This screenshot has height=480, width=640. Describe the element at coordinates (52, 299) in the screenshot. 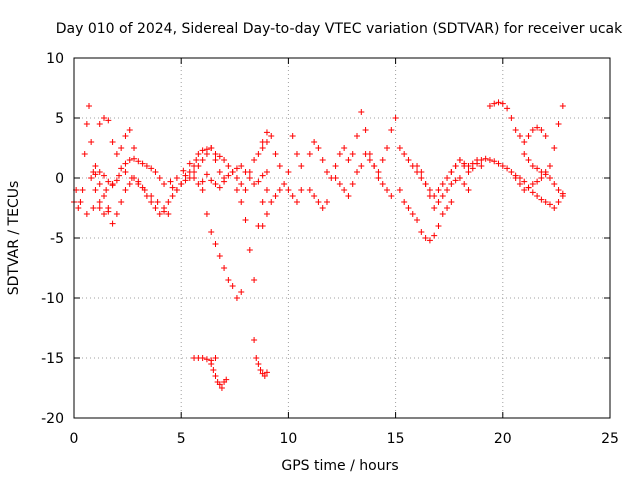

I see `y-tick-label: -10` at that location.